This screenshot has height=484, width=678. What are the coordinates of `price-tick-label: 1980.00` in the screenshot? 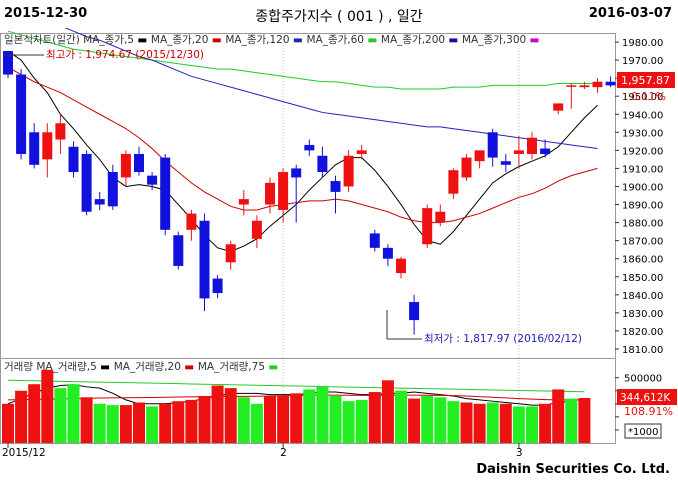 It's located at (642, 43).